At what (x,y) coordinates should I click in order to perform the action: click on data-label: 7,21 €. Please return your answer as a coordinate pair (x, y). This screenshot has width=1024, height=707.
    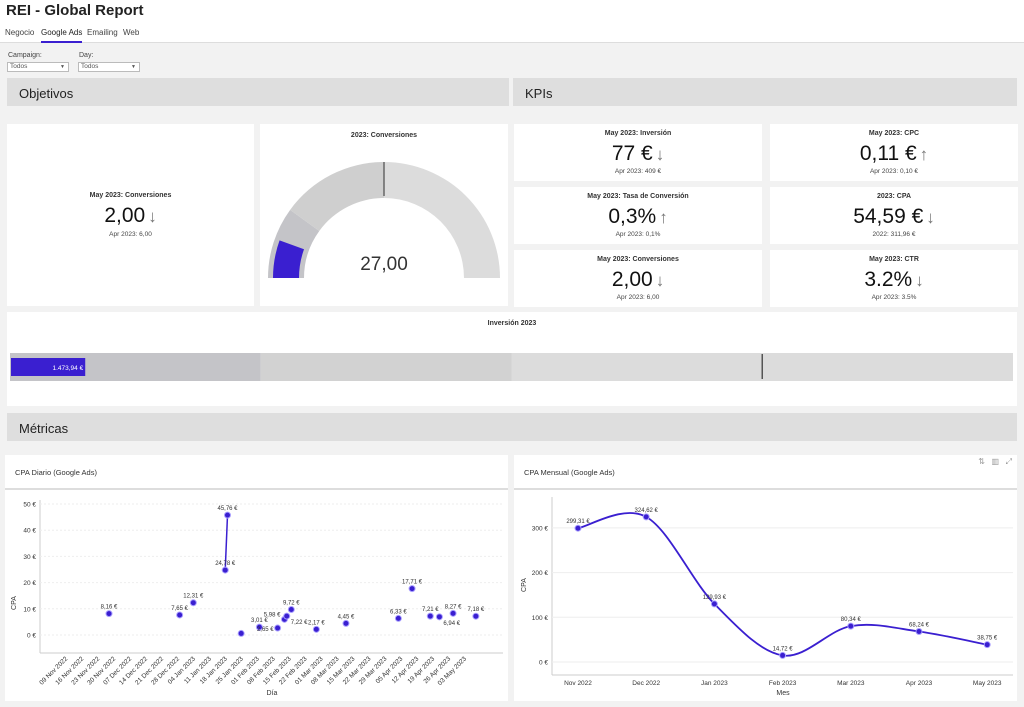
    Looking at the image, I should click on (430, 610).